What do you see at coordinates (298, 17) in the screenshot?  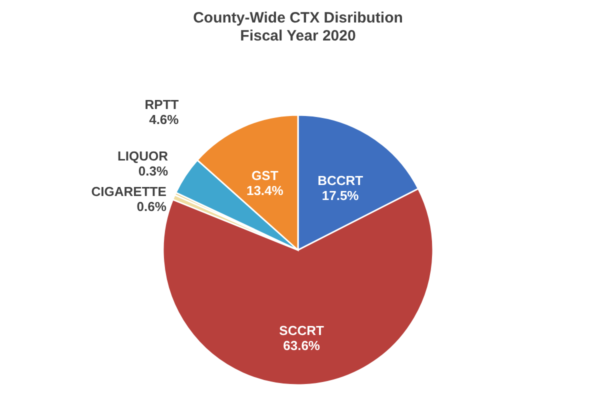 I see `chart-title: County-Wide CTX Disribution` at bounding box center [298, 17].